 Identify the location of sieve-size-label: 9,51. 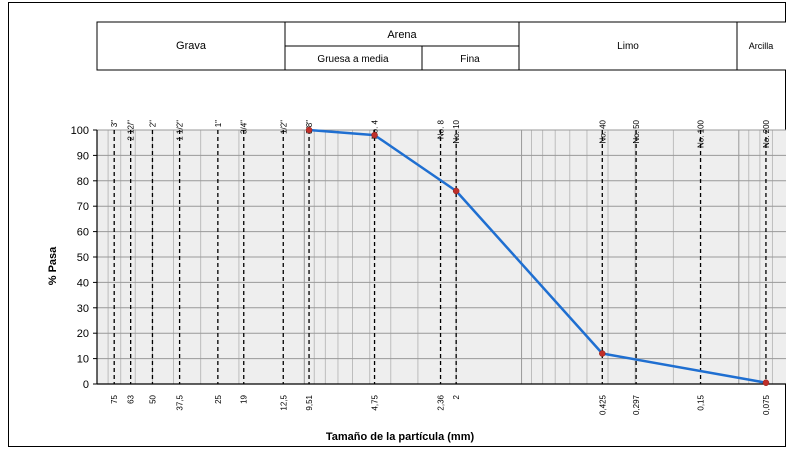
(309, 402).